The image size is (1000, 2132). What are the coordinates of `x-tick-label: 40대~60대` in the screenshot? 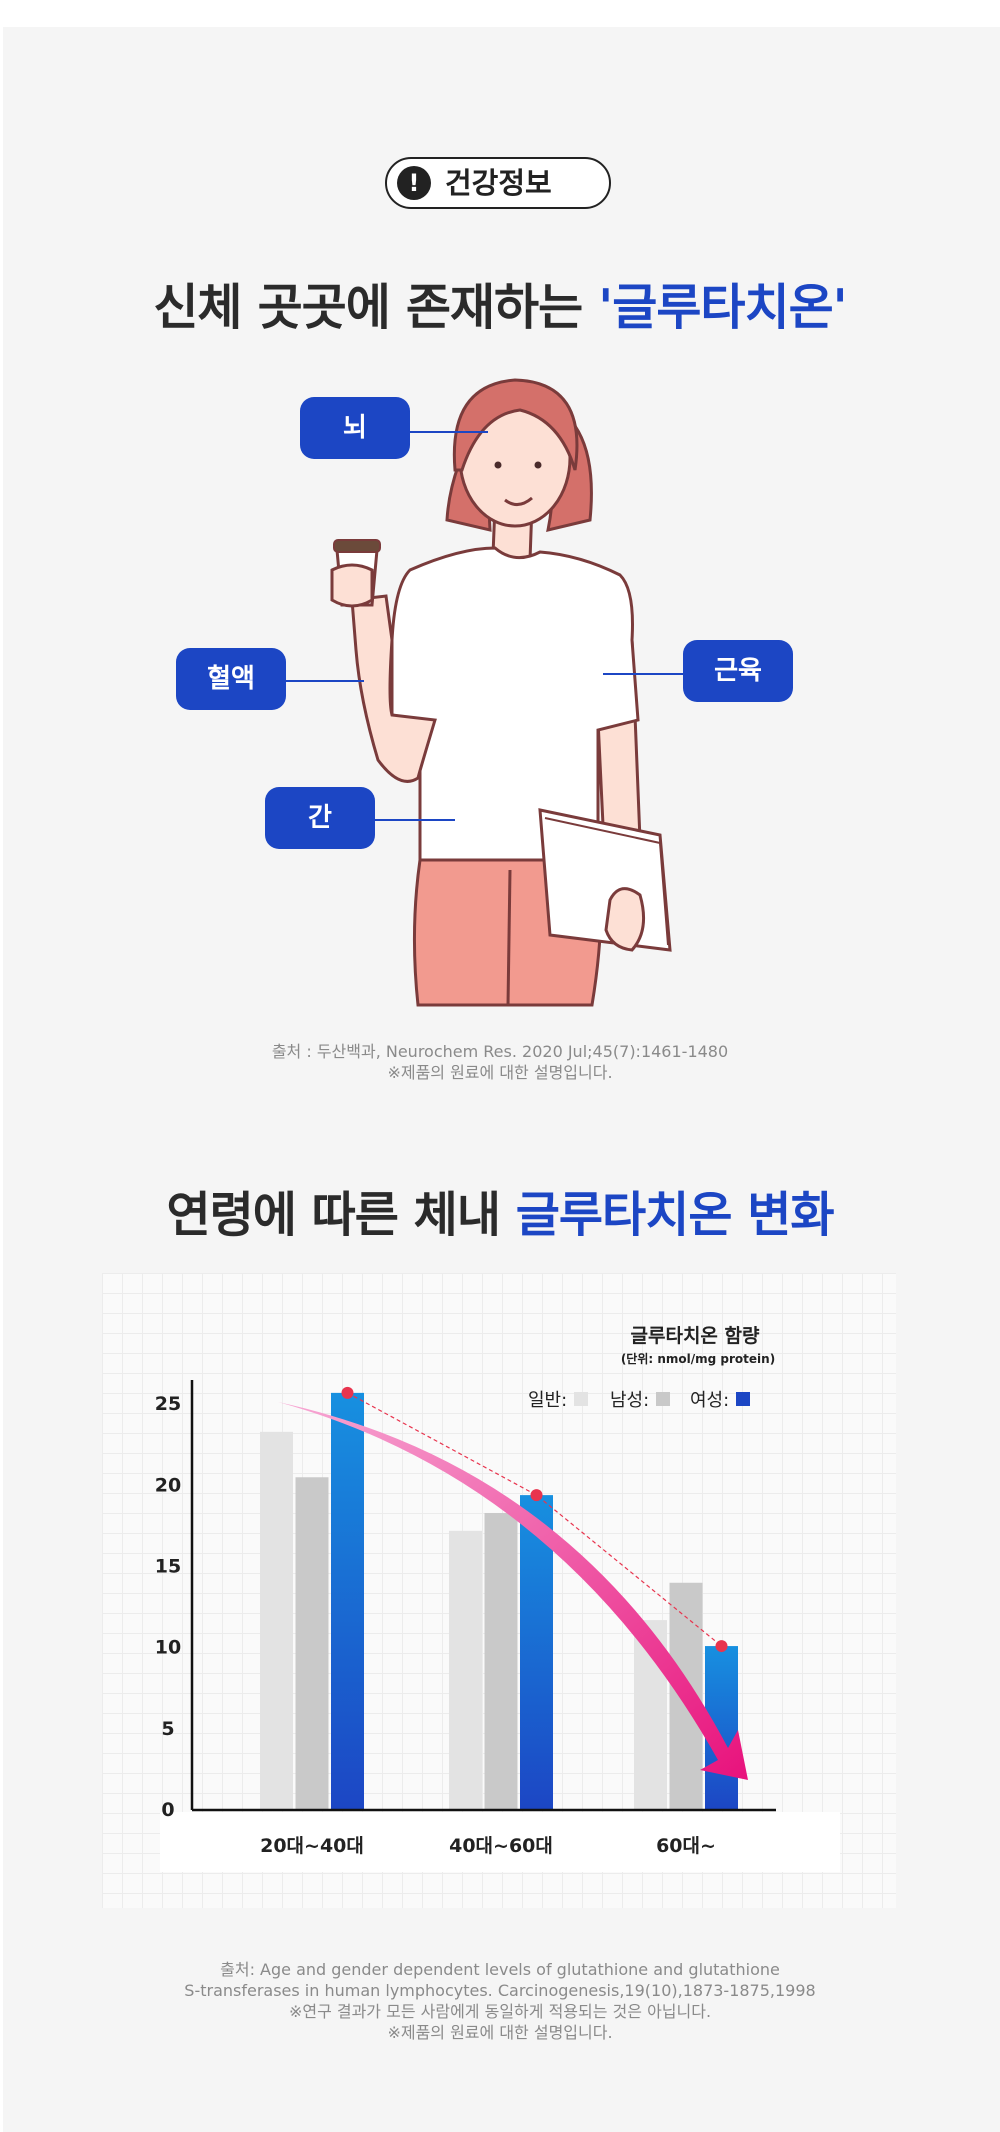 It's located at (501, 1846).